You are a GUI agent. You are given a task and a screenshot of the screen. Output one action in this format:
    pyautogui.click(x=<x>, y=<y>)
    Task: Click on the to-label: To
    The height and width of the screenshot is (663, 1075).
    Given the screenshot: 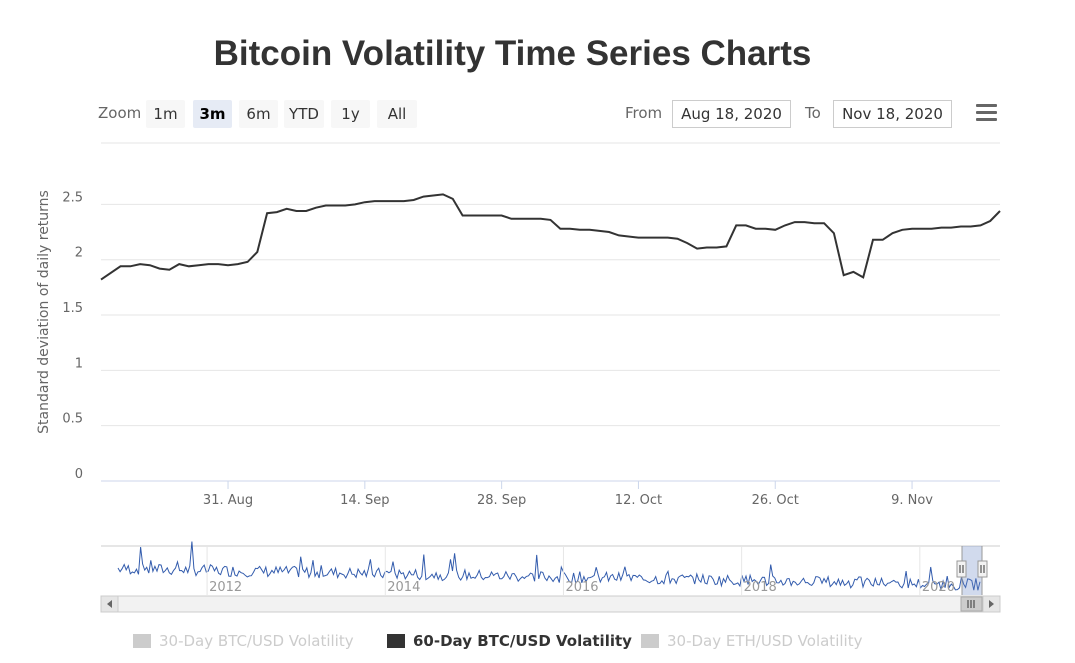 What is the action you would take?
    pyautogui.click(x=813, y=113)
    